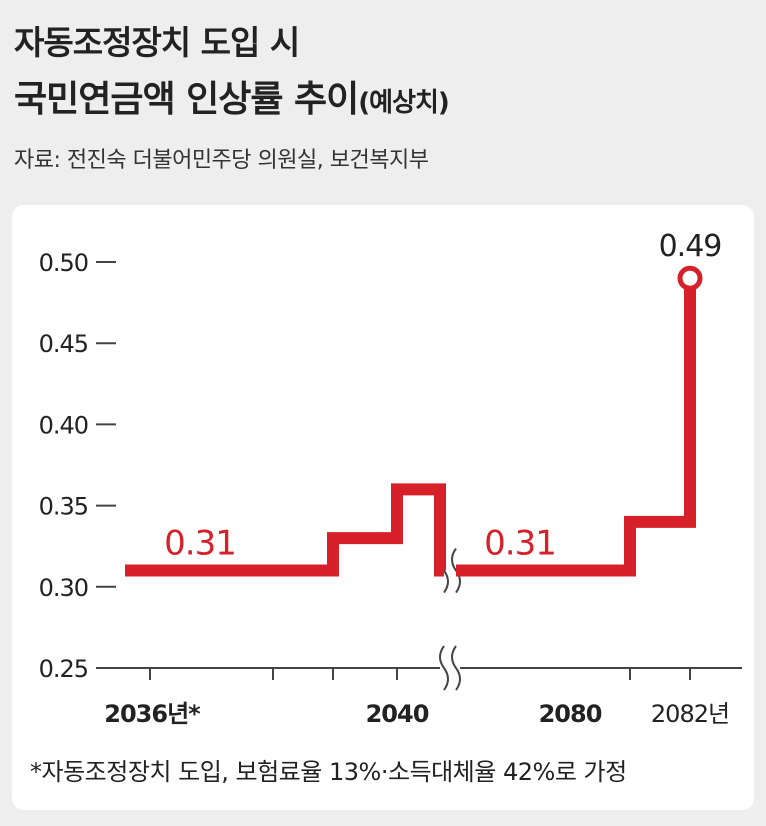  I want to click on source-note: 자료: 전진숙 더불어민주당 의원실, 보건복지부, so click(221, 160).